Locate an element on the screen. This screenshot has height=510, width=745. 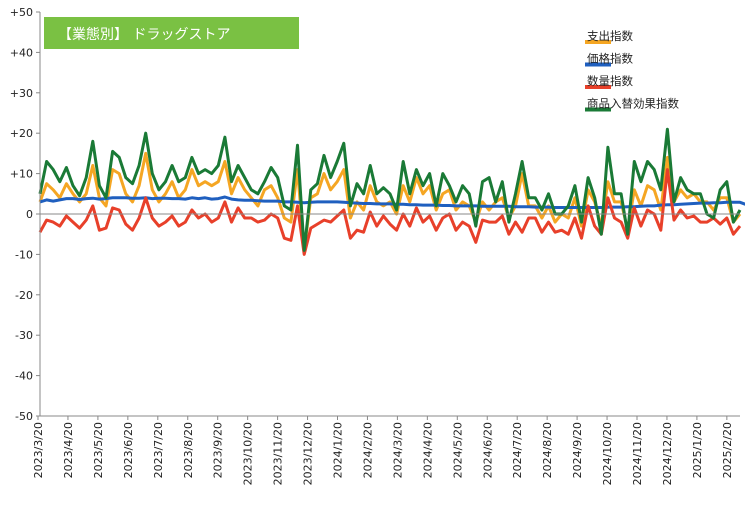
chart-title-background is located at coordinates (171, 33).